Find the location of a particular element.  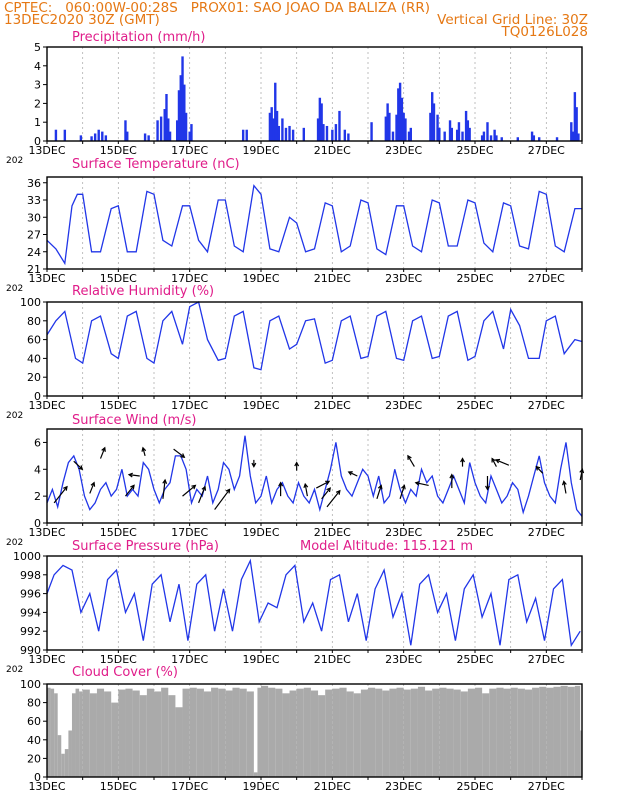

x-tick-label: 17DEC is located at coordinates (189, 150).